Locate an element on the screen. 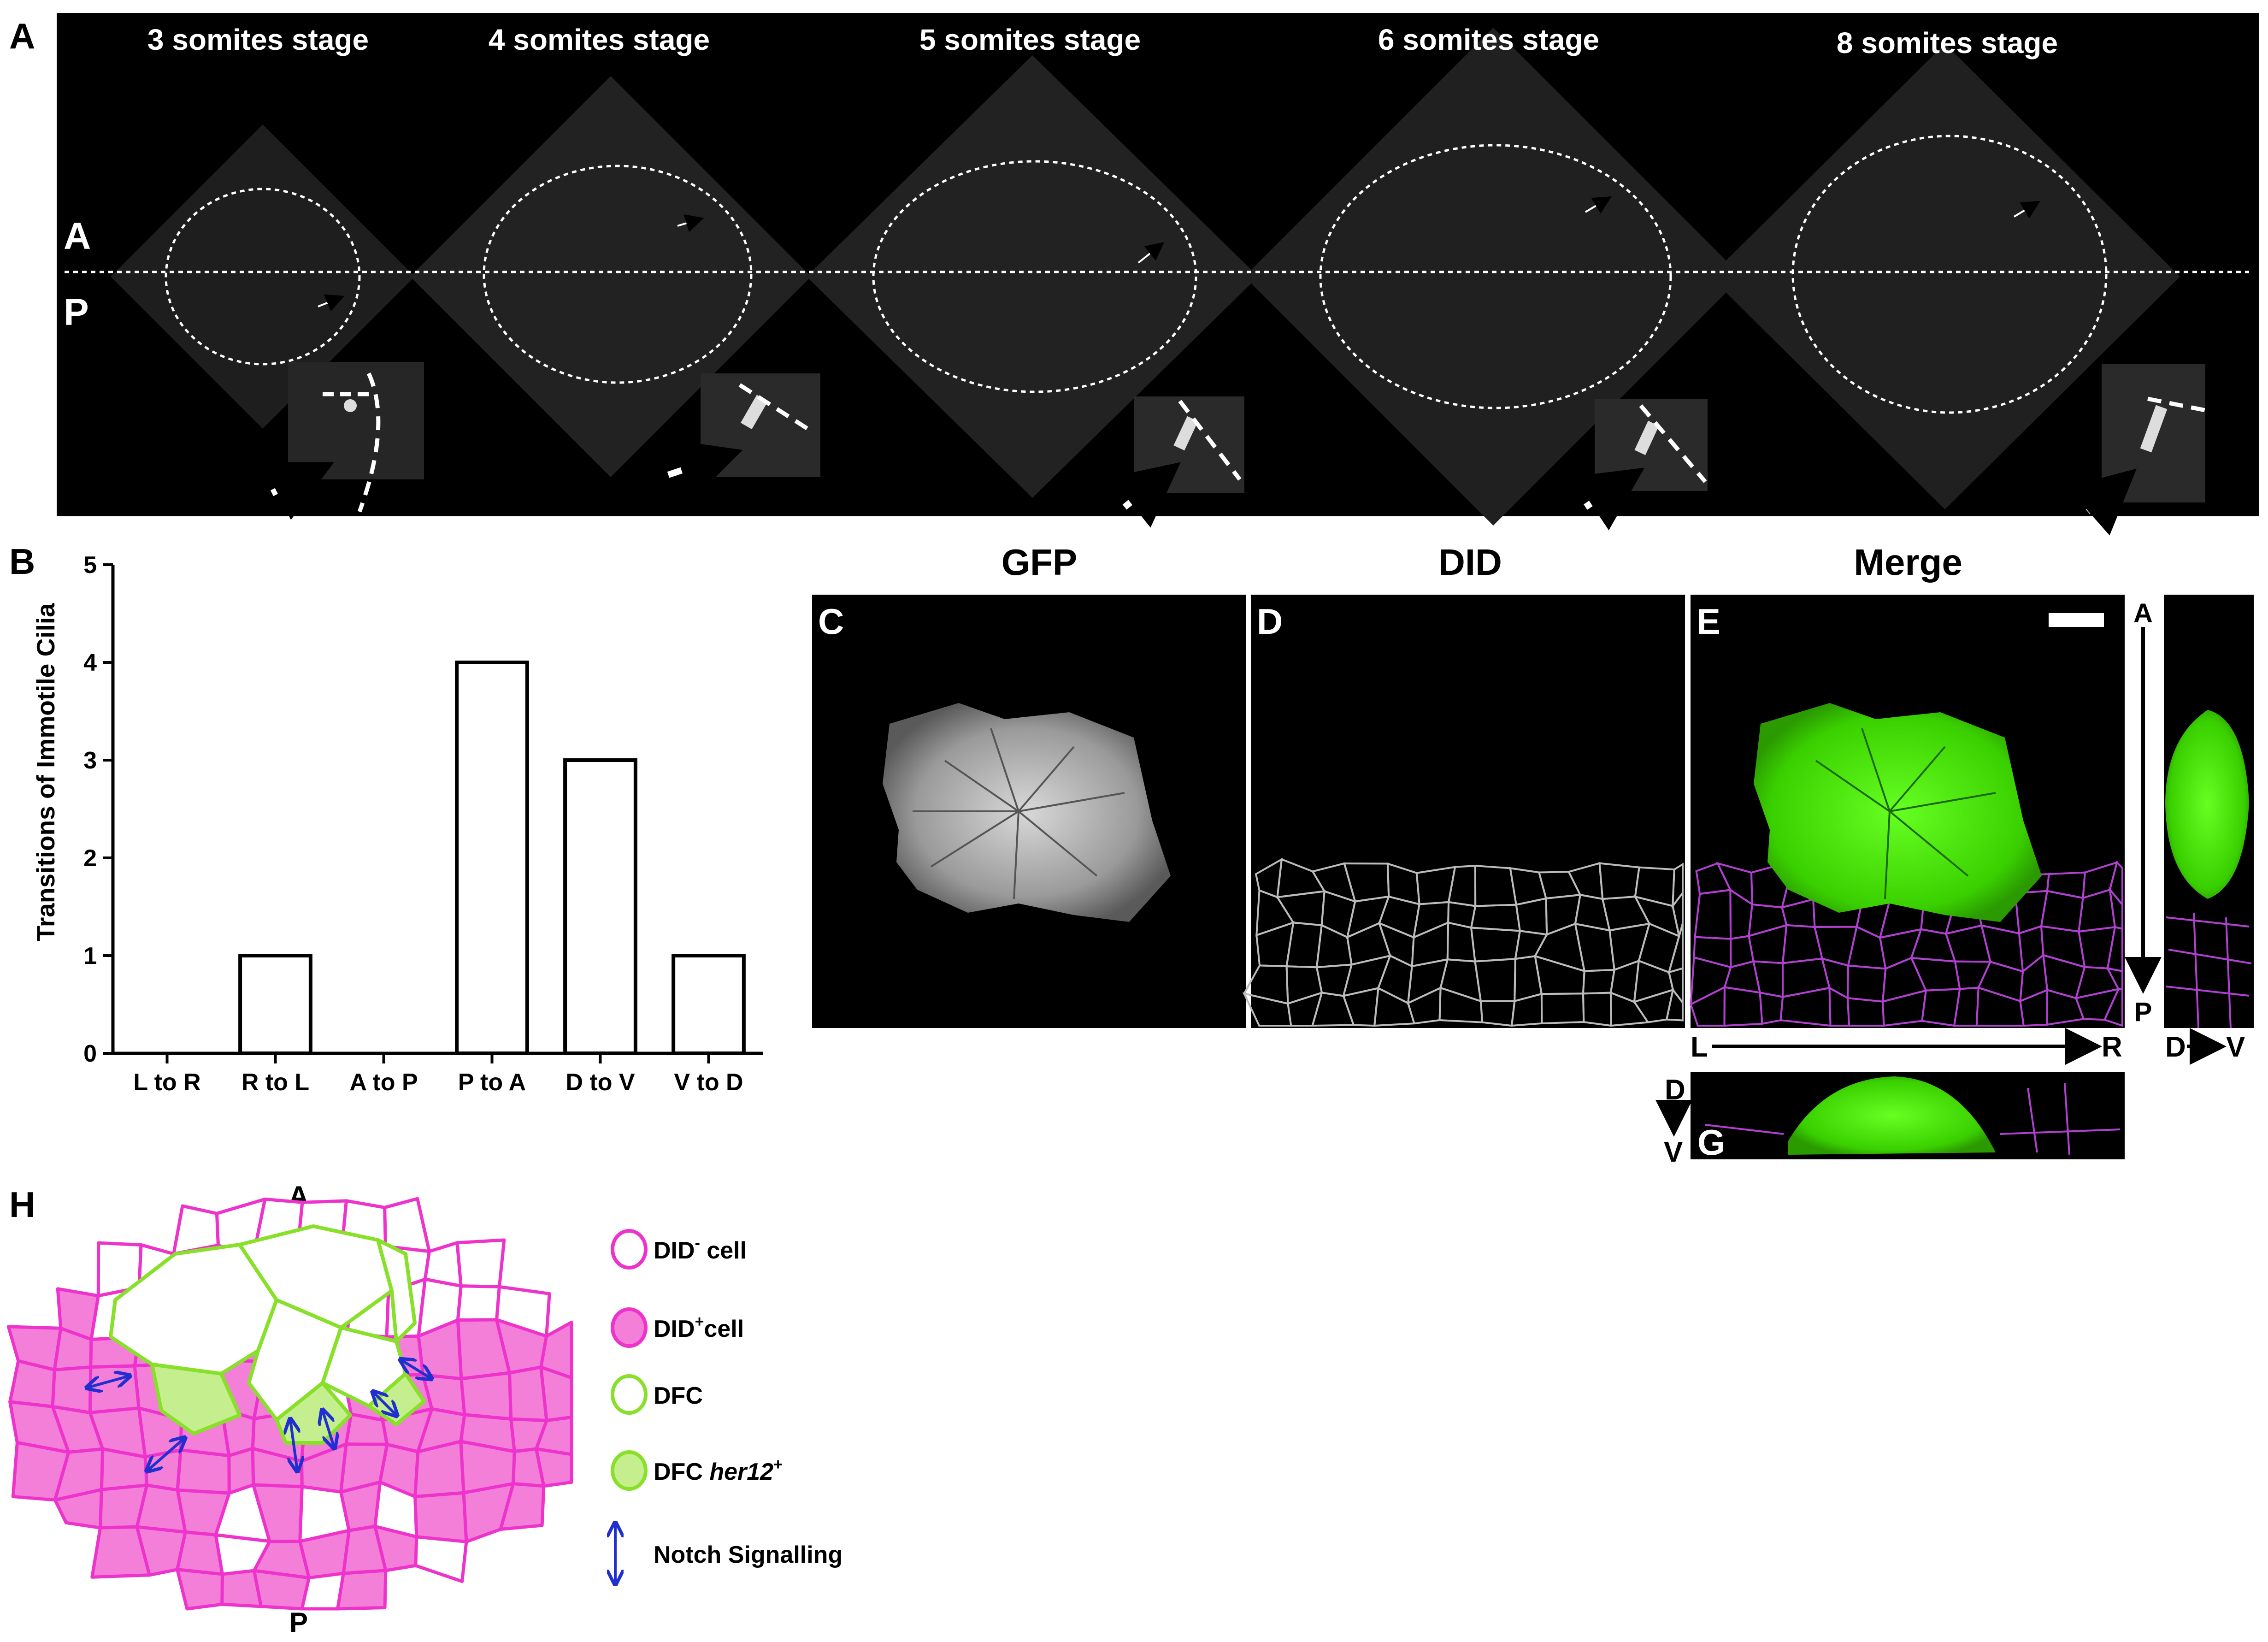  svg-text: Notch Signalling is located at coordinates (748, 1555).